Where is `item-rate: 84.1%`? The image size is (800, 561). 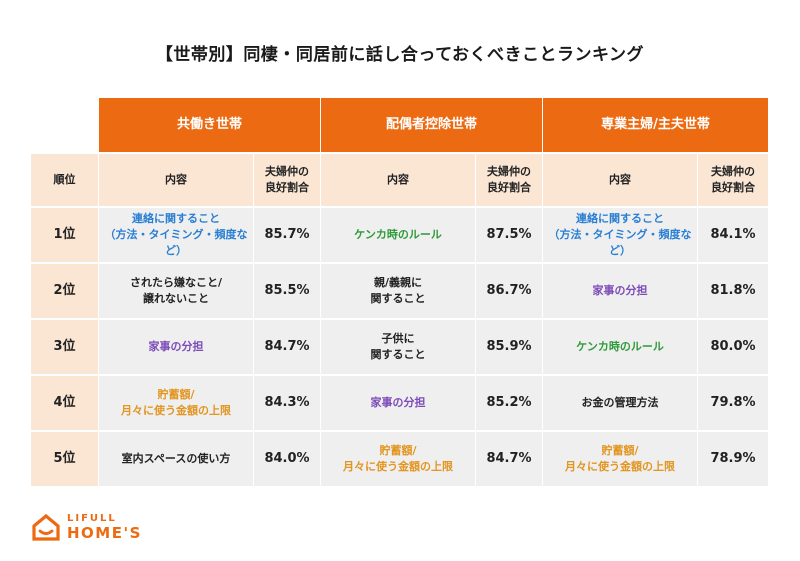 item-rate: 84.1% is located at coordinates (733, 236).